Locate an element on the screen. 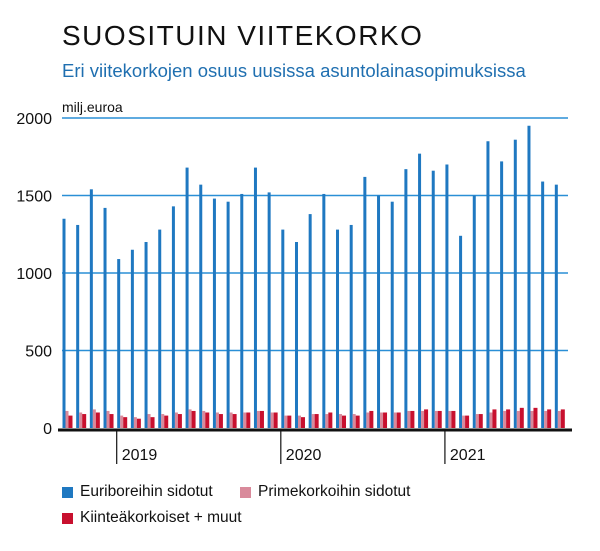  y-tick-label: 500 is located at coordinates (38, 352).